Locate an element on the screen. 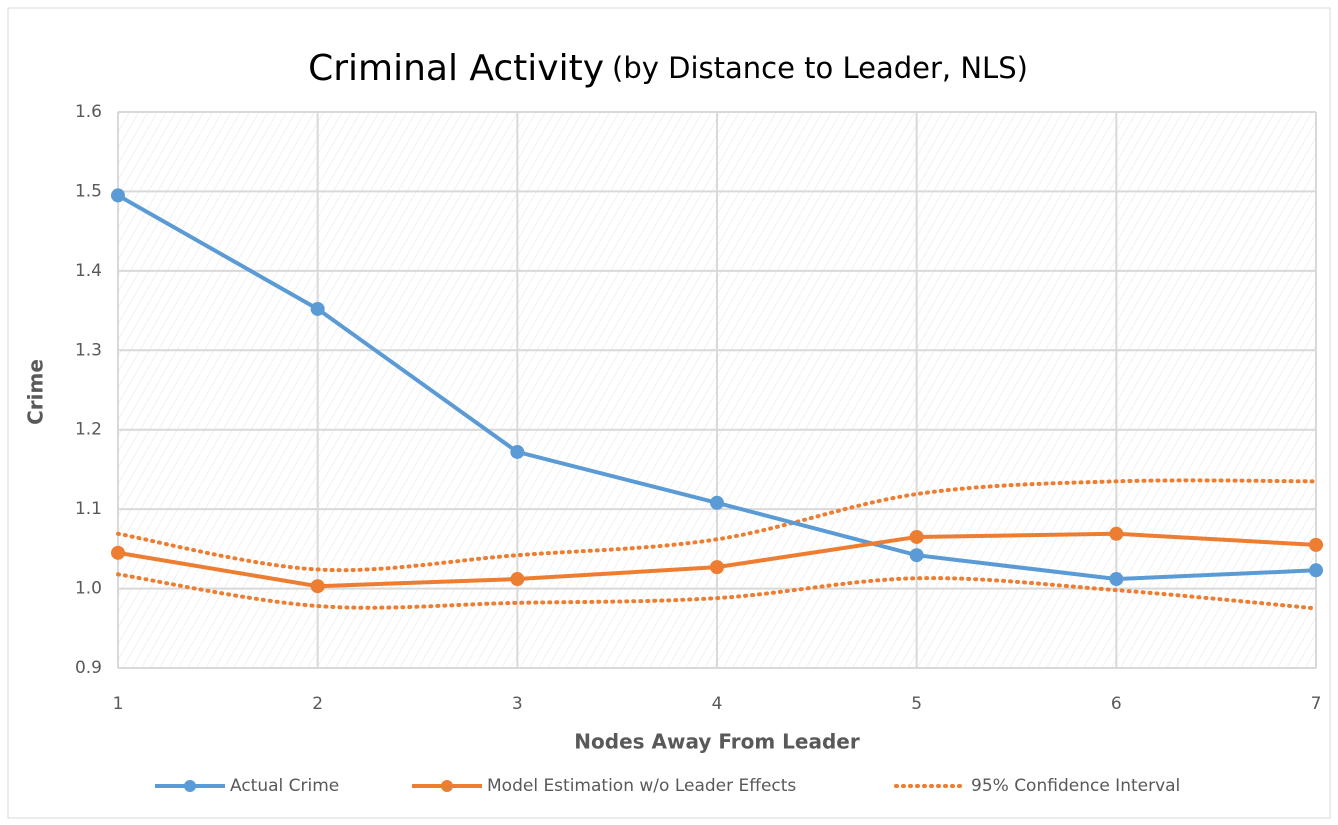 The image size is (1338, 825). x-tick-label: 4 is located at coordinates (717, 704).